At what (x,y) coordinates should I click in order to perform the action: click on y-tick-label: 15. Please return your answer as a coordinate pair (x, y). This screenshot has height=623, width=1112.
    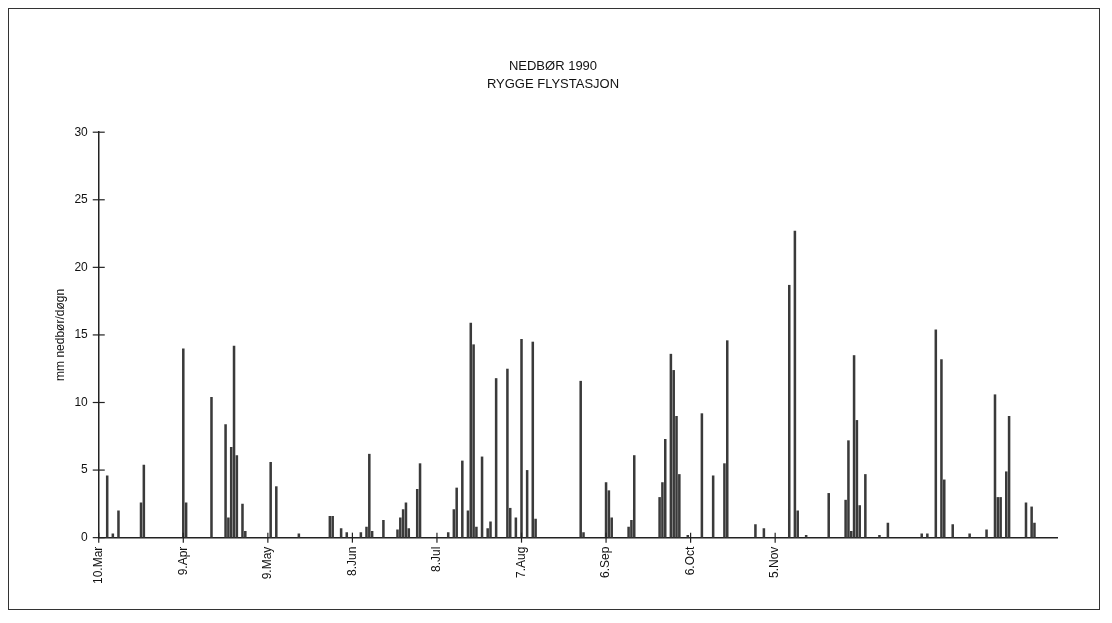
    Looking at the image, I should click on (81, 334).